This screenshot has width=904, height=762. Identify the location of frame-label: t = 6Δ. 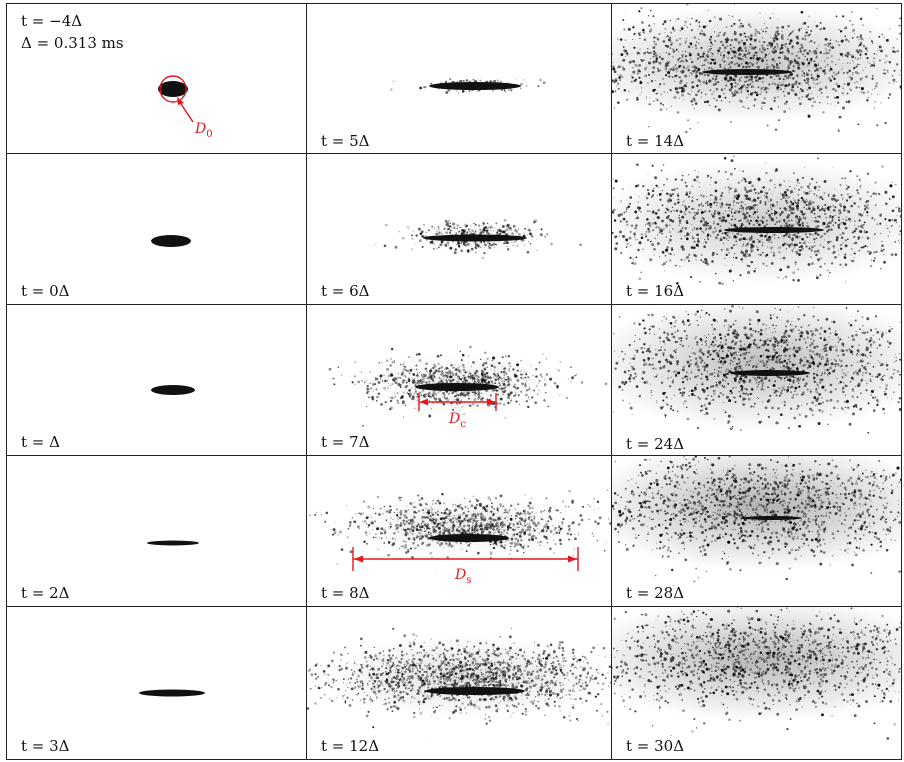
(345, 291).